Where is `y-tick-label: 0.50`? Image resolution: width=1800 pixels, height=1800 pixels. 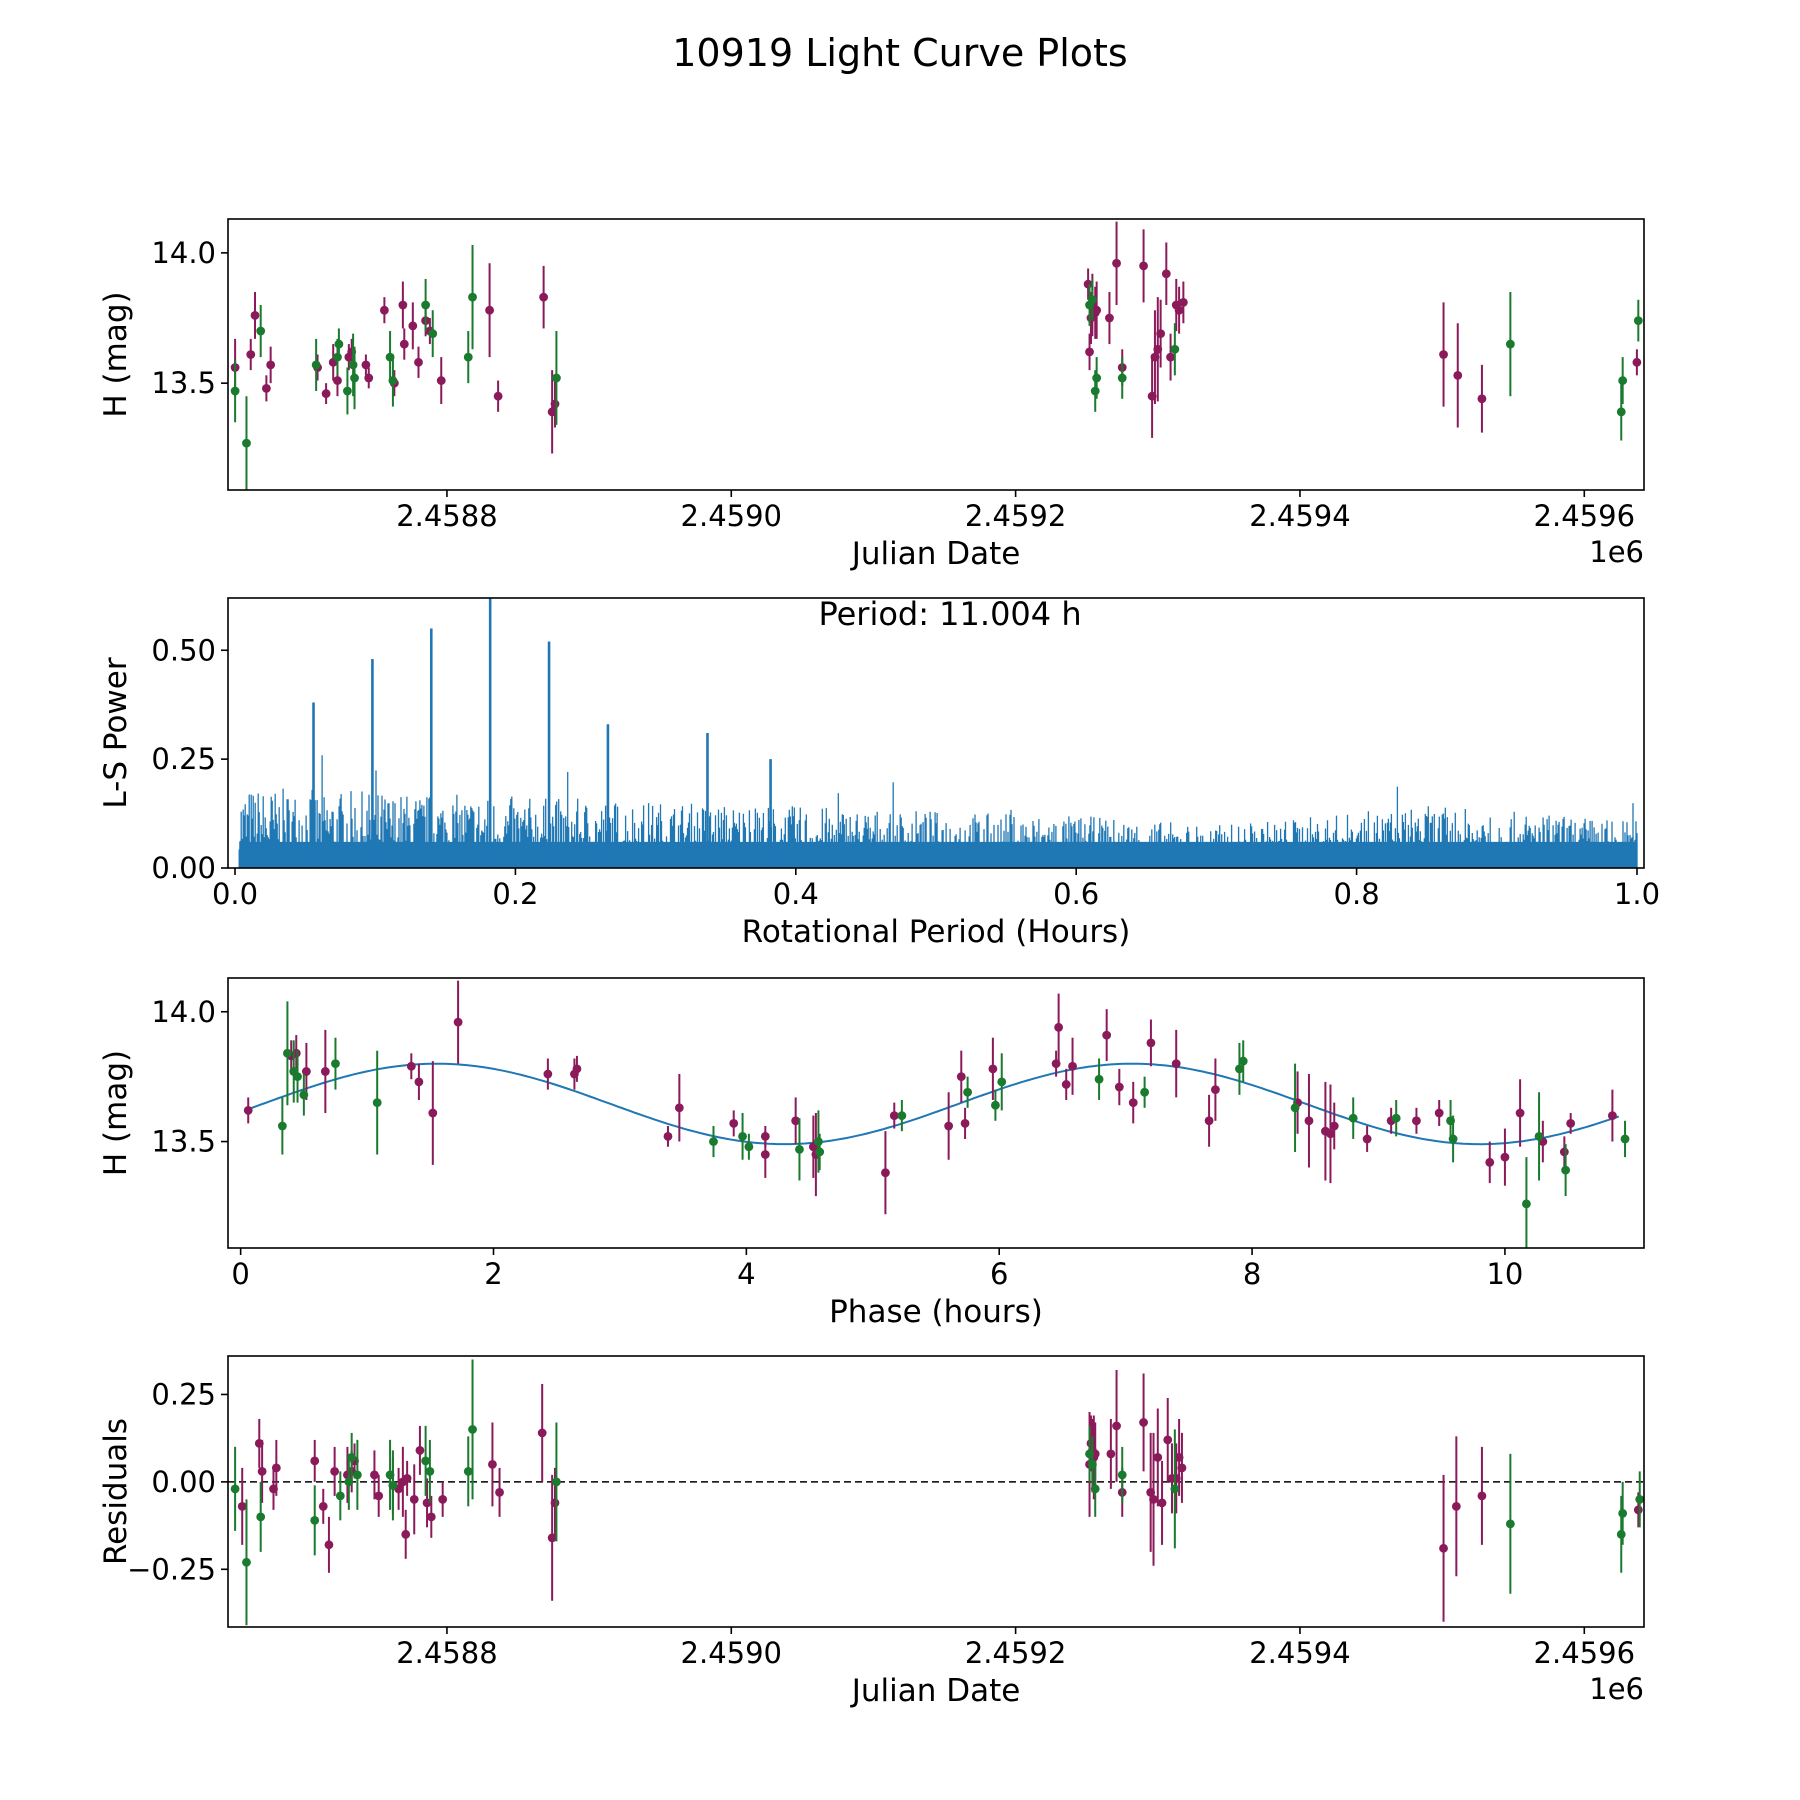
y-tick-label: 0.50 is located at coordinates (183, 650).